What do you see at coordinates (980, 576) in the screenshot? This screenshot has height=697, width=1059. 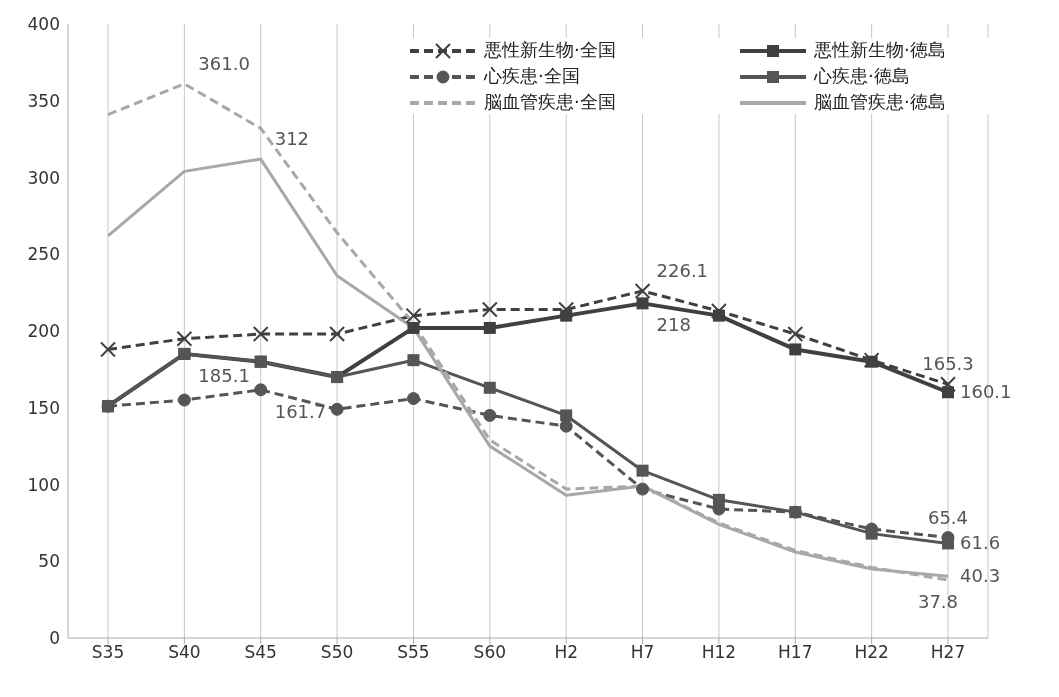 I see `data-label: 40.3` at bounding box center [980, 576].